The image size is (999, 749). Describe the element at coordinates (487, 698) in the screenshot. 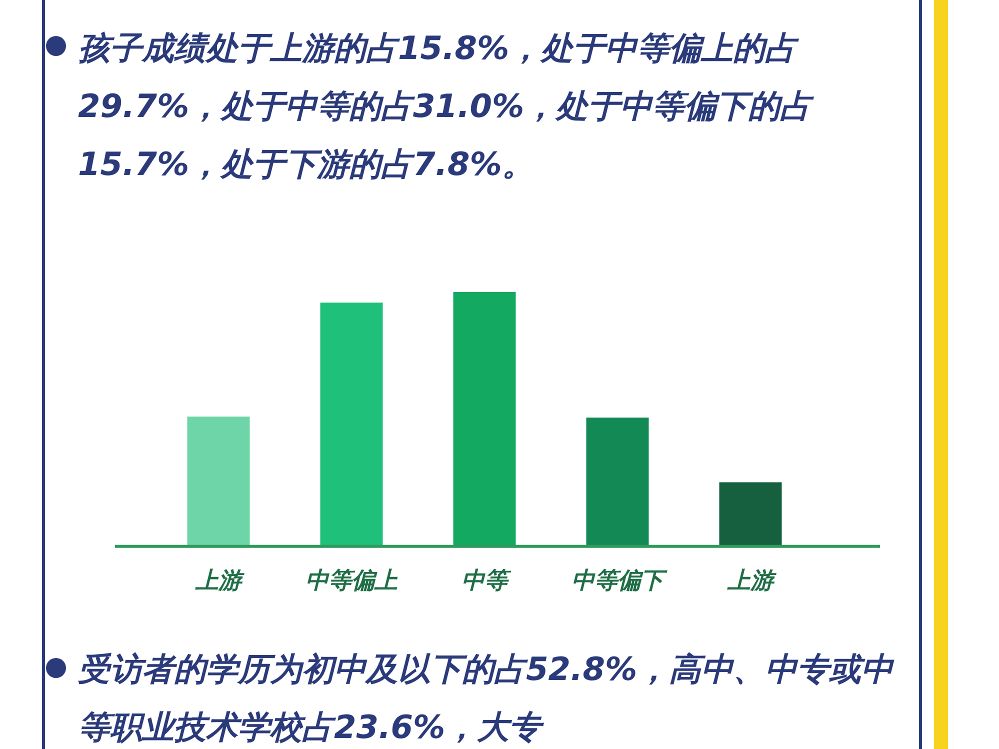

I see `text: 受访者的学历为初中及以下的占52.8%，高中、中专或中等职业技术学校占23.6%，大专` at that location.